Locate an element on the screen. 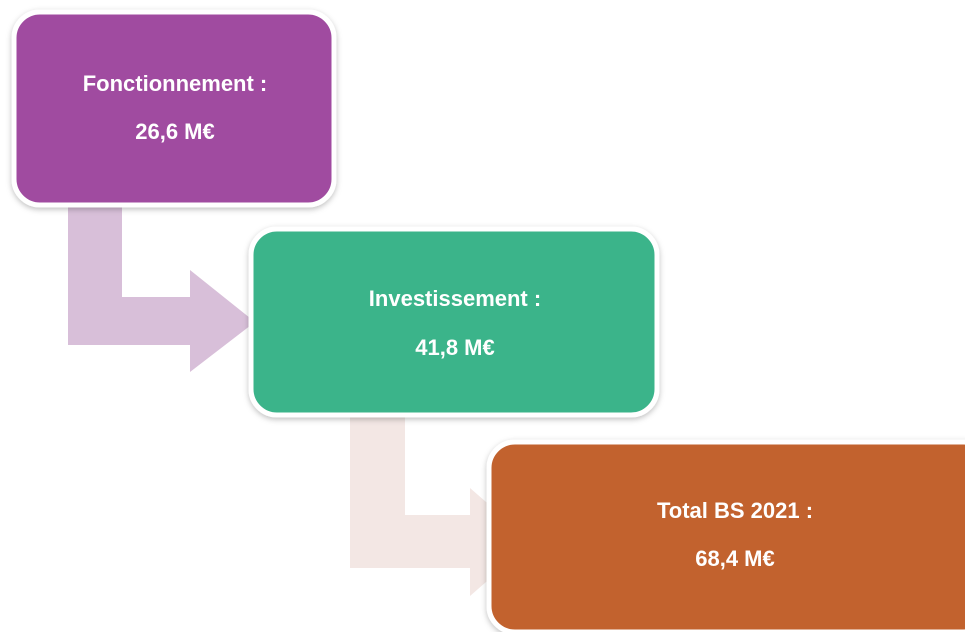 Image resolution: width=965 pixels, height=632 pixels. node: Fonctionnement : 26,6 M€ is located at coordinates (174, 108).